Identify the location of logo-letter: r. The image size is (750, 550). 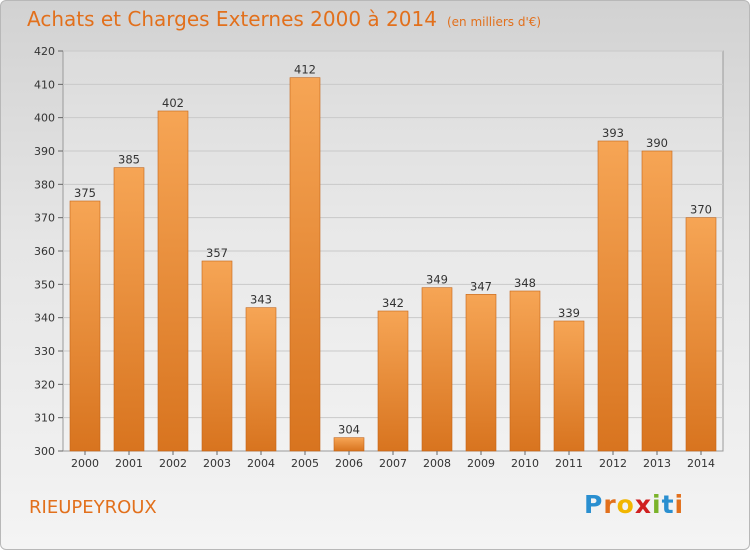
(610, 504).